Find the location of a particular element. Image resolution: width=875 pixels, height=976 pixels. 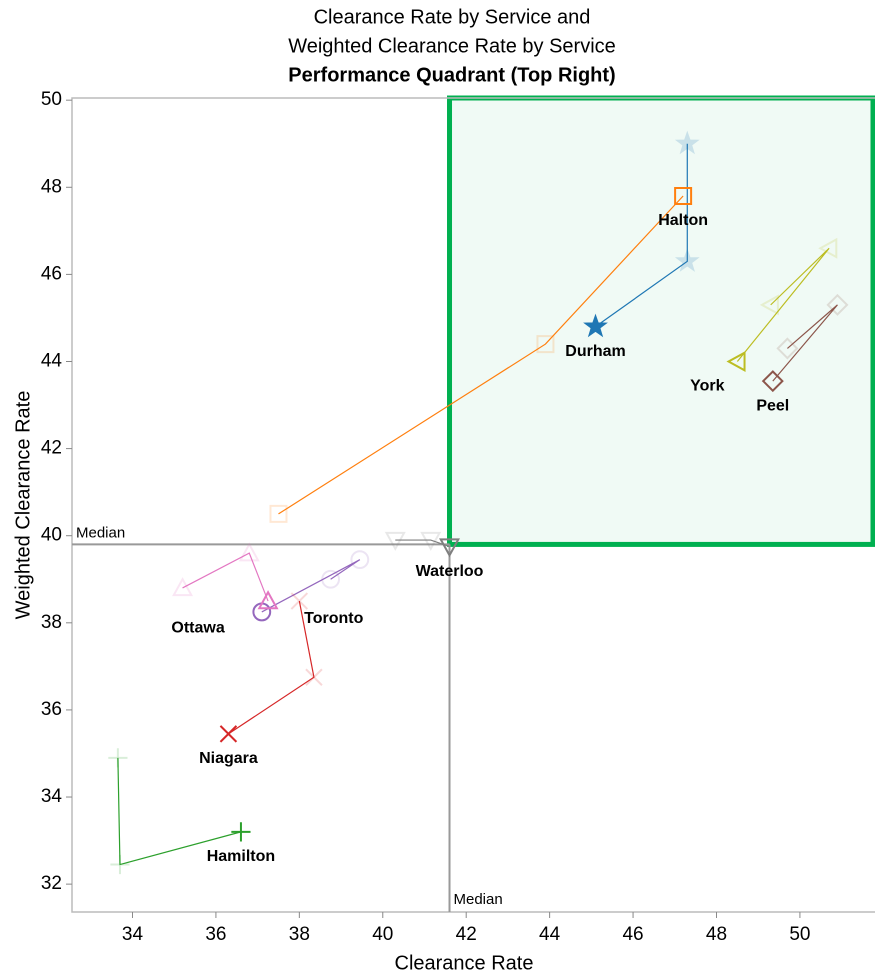

x-tick-label: 40 is located at coordinates (382, 934).